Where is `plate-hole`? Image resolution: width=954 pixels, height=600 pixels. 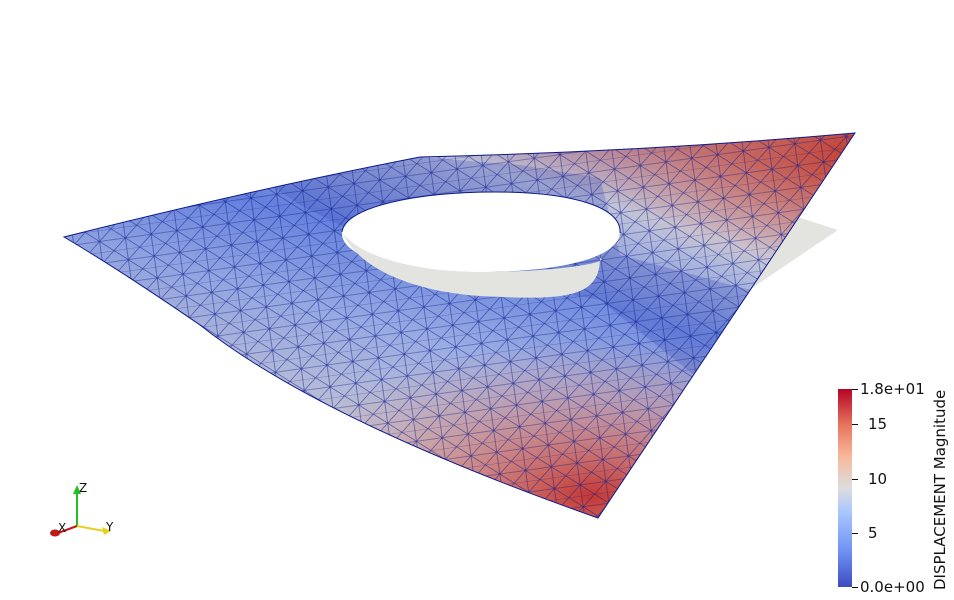 plate-hole is located at coordinates (481, 232).